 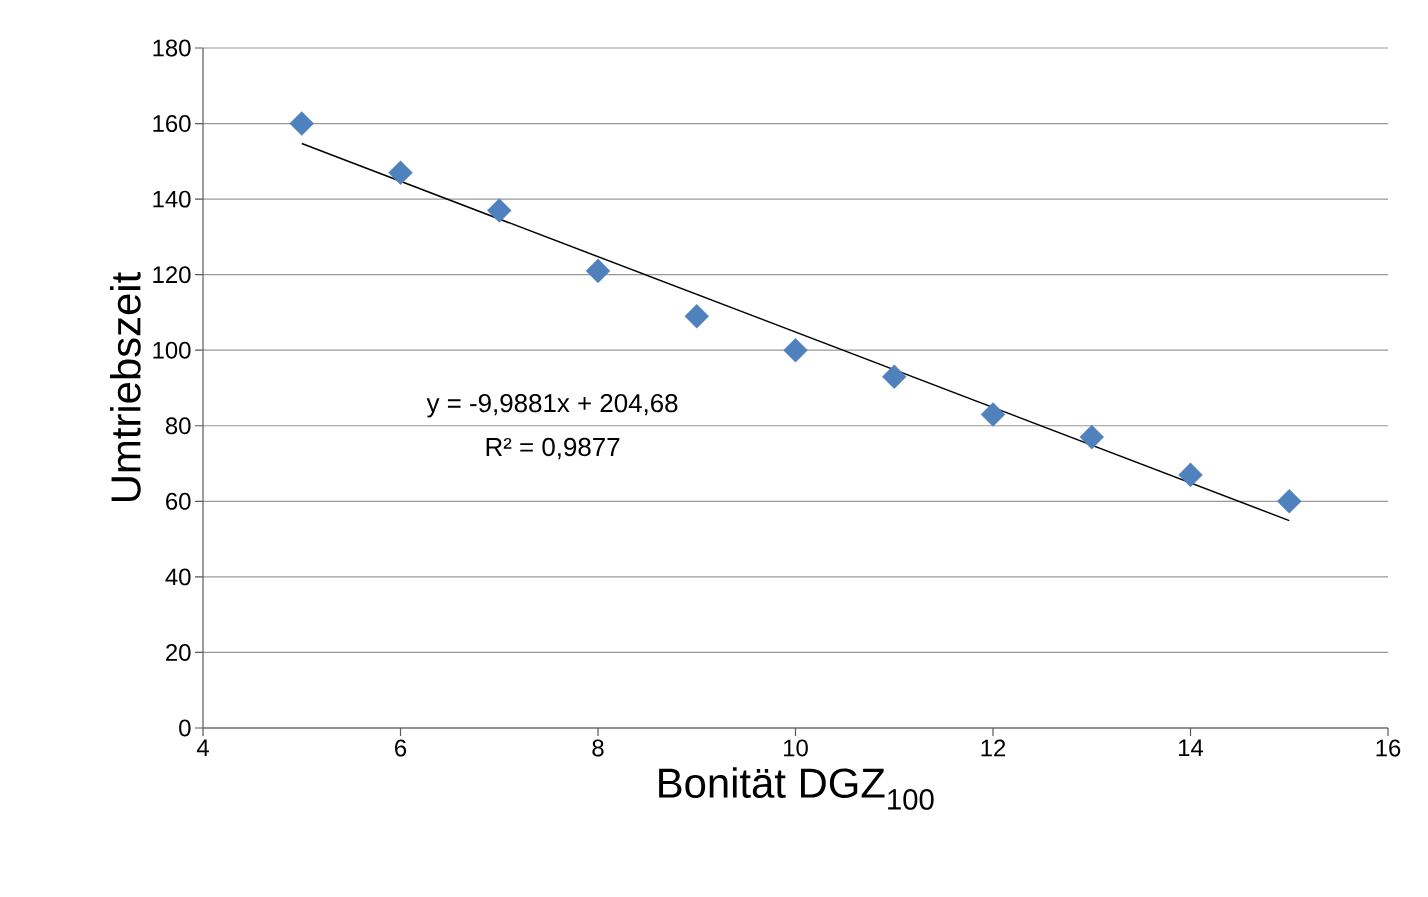 I want to click on x-tick-label: 10, so click(x=796, y=748).